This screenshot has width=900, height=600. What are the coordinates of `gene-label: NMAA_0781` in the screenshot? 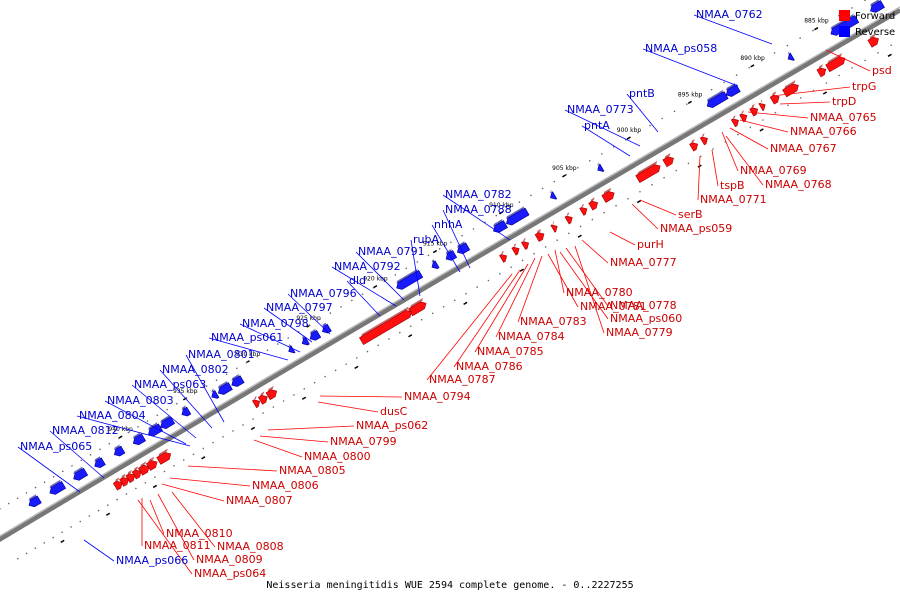 It's located at (613, 306).